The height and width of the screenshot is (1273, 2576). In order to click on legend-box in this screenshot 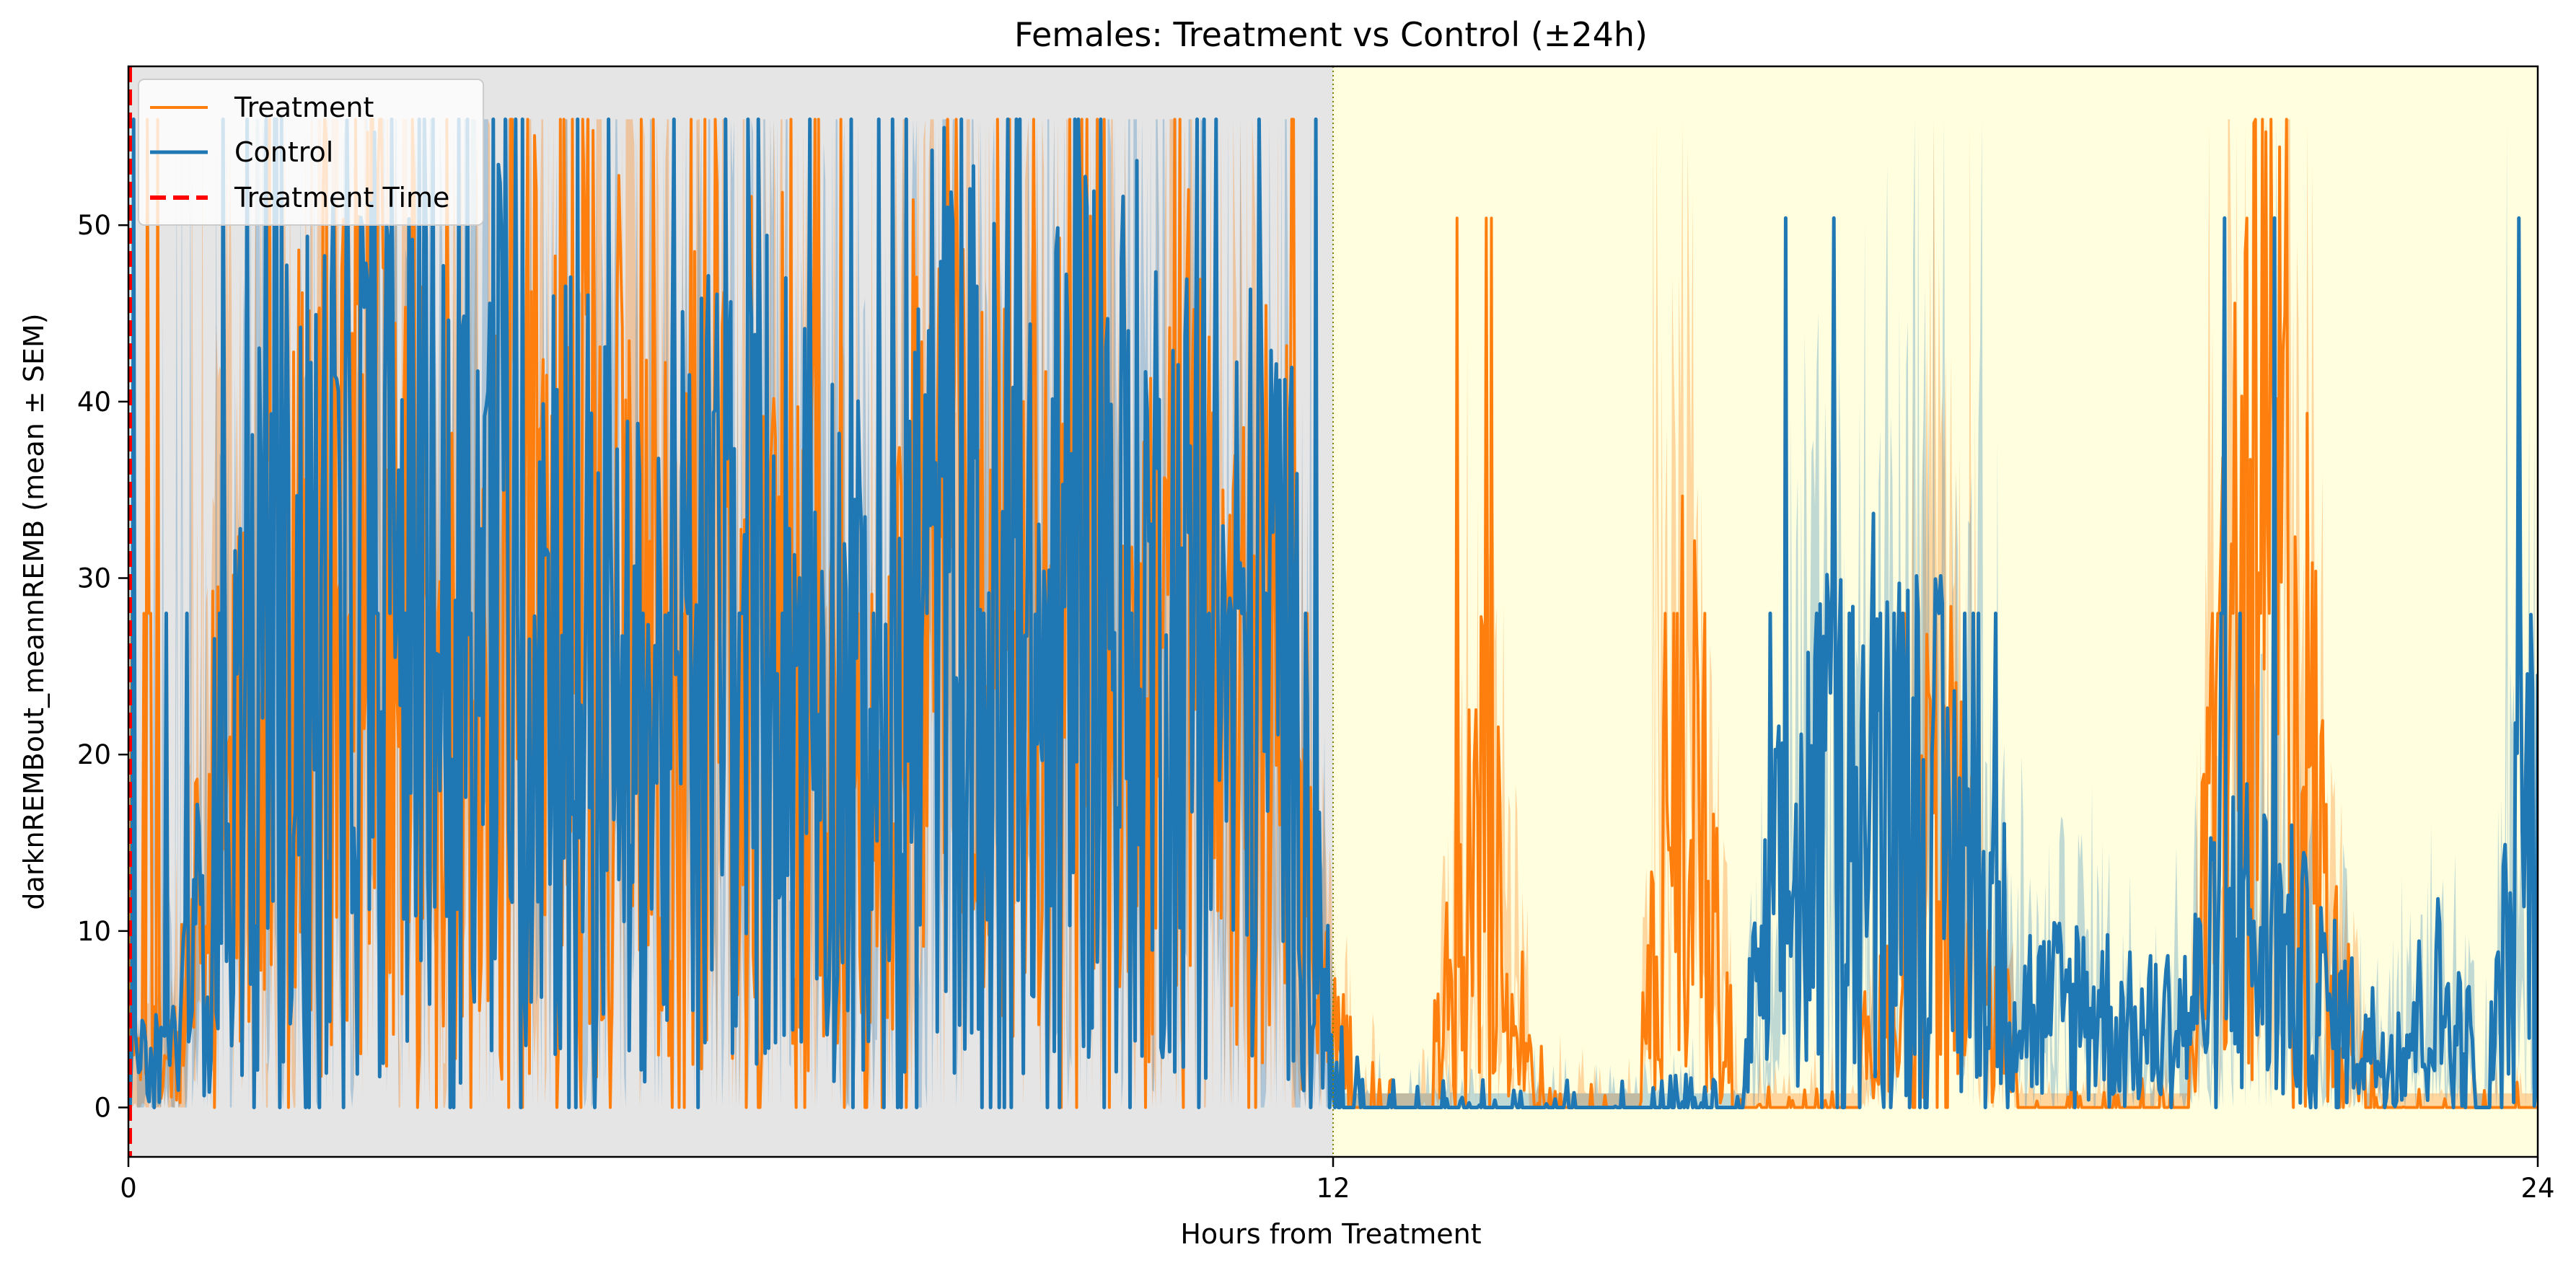, I will do `click(311, 152)`.